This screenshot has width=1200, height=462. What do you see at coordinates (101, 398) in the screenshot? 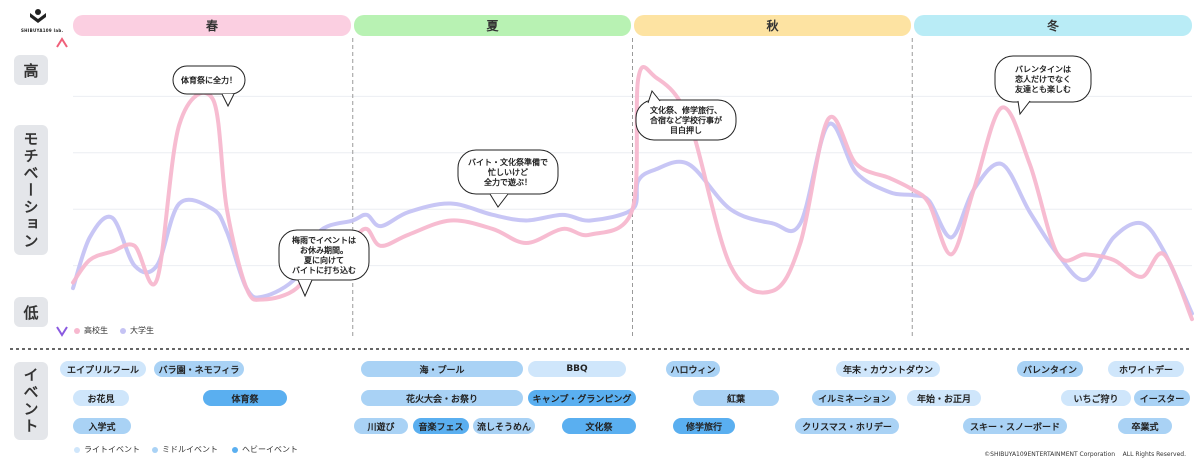
I see `event-pill: お花見` at bounding box center [101, 398].